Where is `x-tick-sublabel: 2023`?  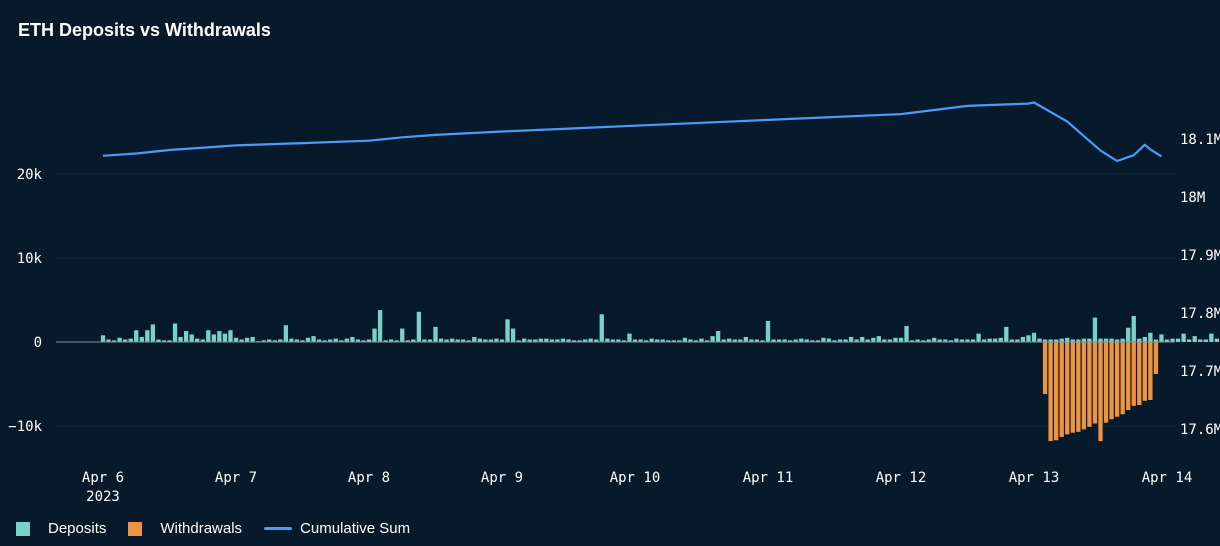 x-tick-sublabel: 2023 is located at coordinates (103, 497).